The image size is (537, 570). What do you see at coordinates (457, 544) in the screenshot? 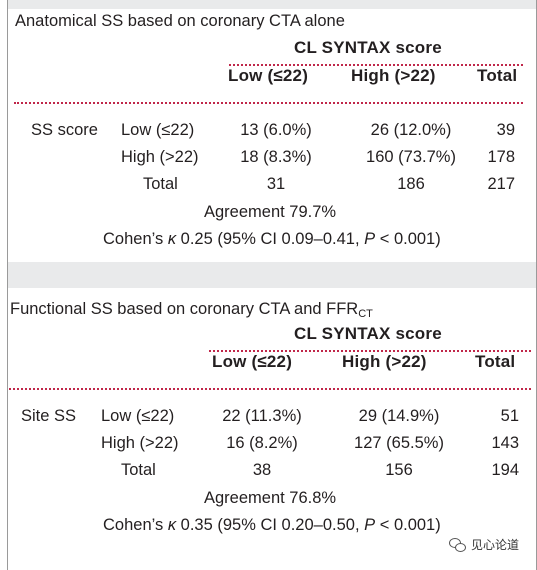
I see `wechat-icon` at bounding box center [457, 544].